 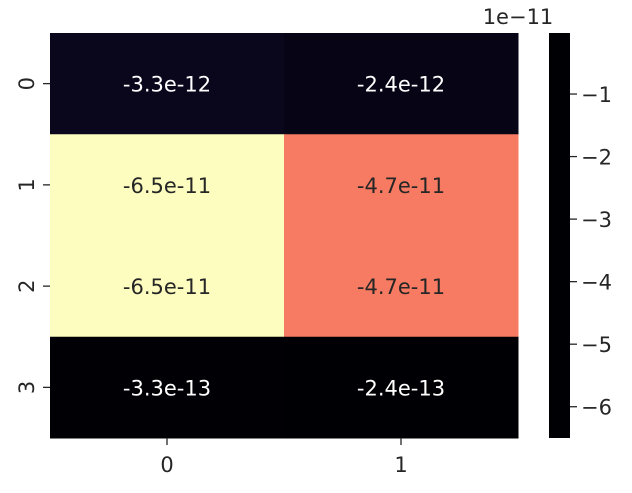 I want to click on colorbar-tick-label-2: −3, so click(x=596, y=220).